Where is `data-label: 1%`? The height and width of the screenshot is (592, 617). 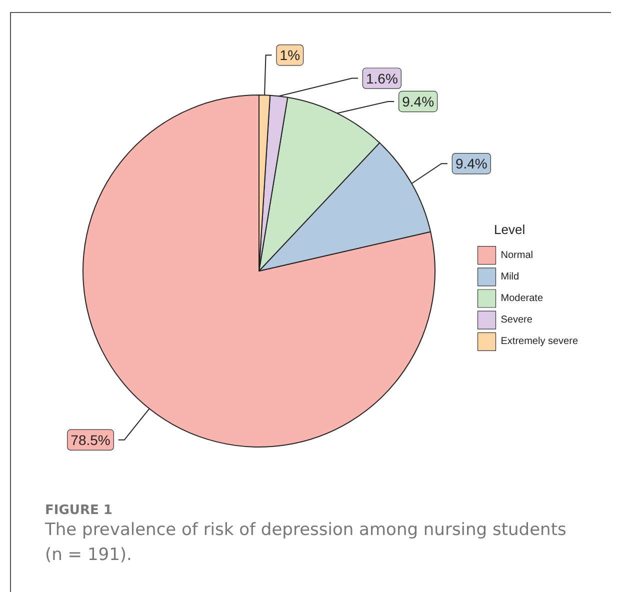
data-label: 1% is located at coordinates (290, 55).